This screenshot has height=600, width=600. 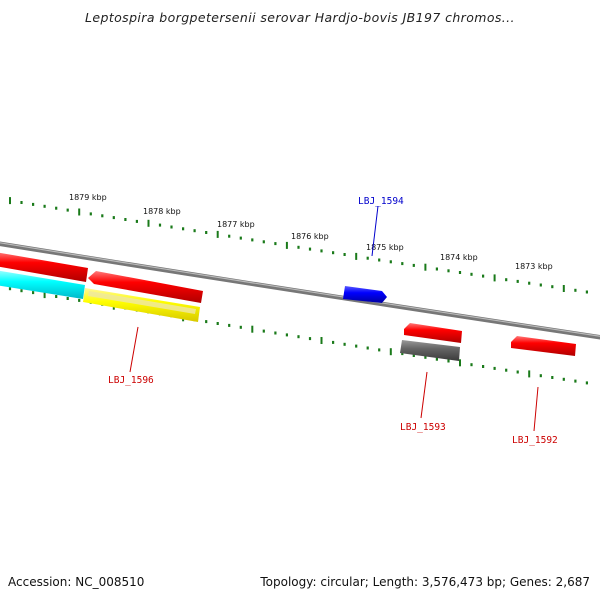 I want to click on ruler-label-1876: 1876 kbp, so click(x=310, y=236).